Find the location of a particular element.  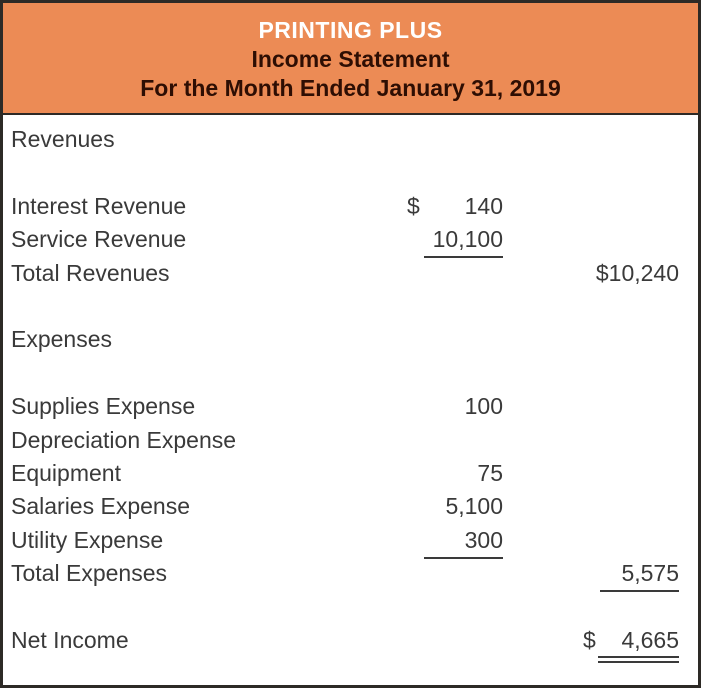

amount-mid-cell: 5,100 is located at coordinates (455, 506).